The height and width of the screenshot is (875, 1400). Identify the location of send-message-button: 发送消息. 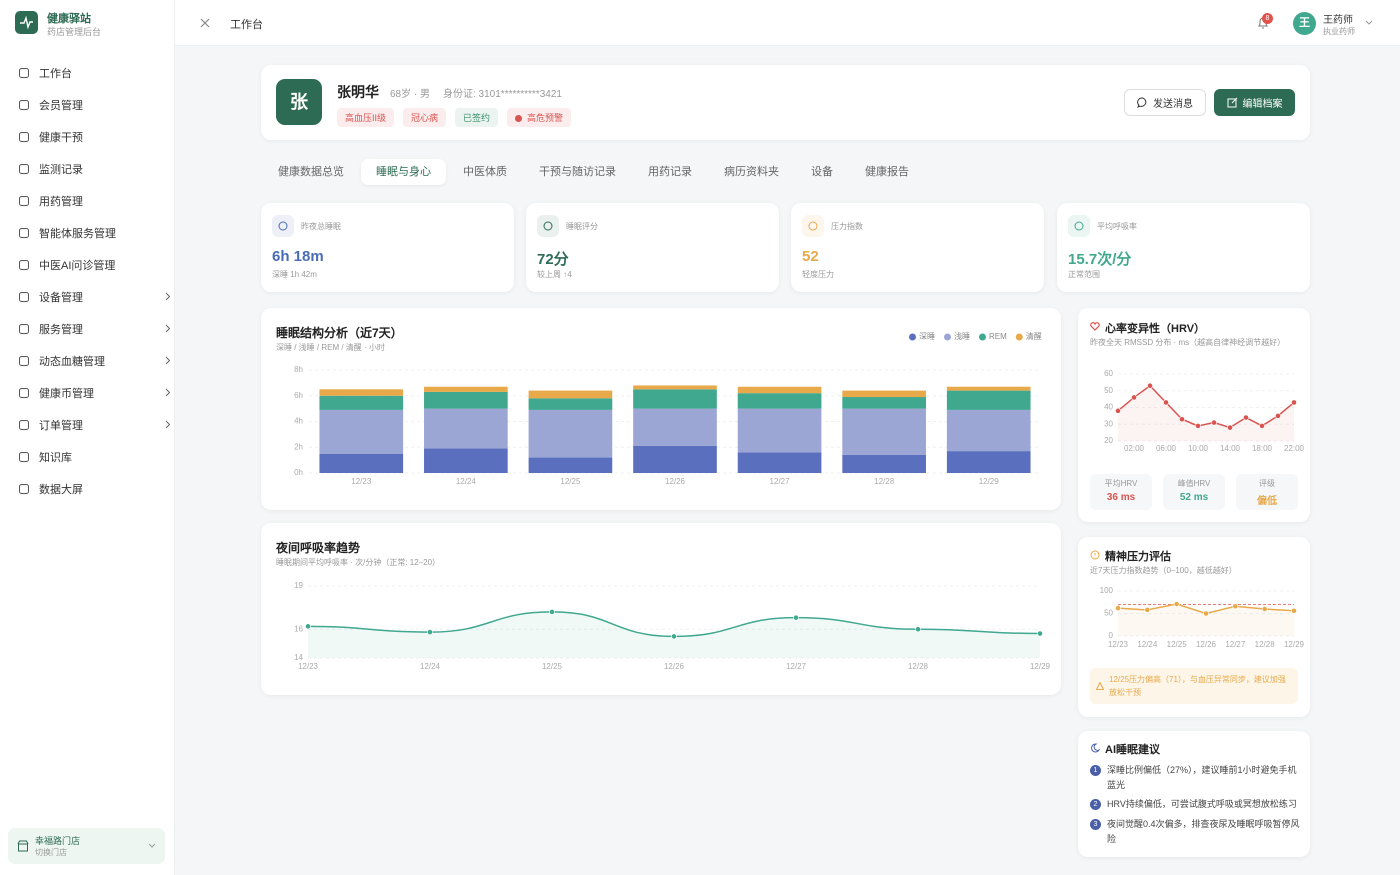
(1165, 102).